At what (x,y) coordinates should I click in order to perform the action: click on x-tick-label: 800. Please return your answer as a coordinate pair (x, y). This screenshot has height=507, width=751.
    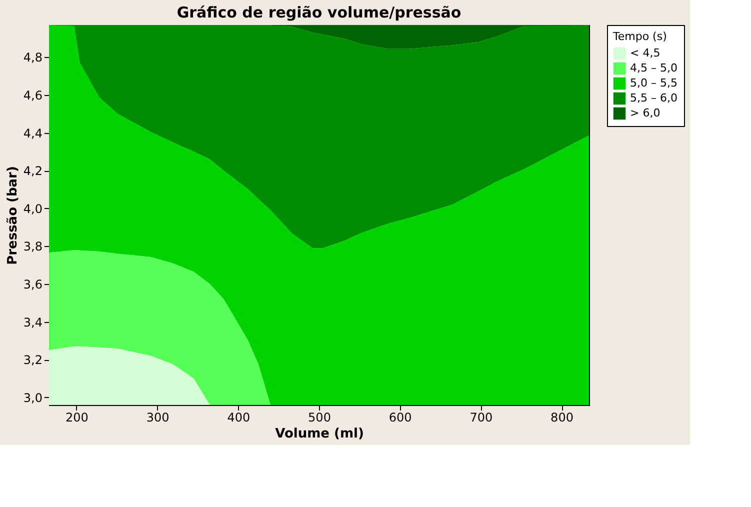
    Looking at the image, I should click on (562, 417).